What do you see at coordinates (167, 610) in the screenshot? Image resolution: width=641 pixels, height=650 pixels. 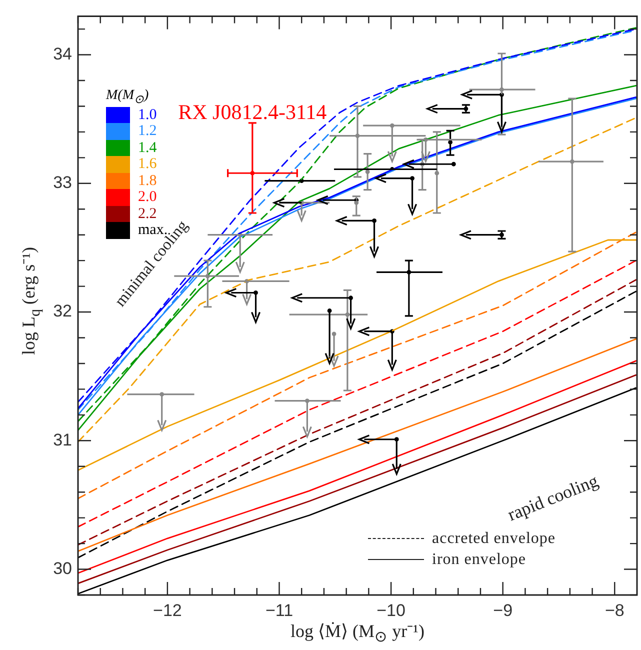 I see `x-tick-label: −12` at bounding box center [167, 610].